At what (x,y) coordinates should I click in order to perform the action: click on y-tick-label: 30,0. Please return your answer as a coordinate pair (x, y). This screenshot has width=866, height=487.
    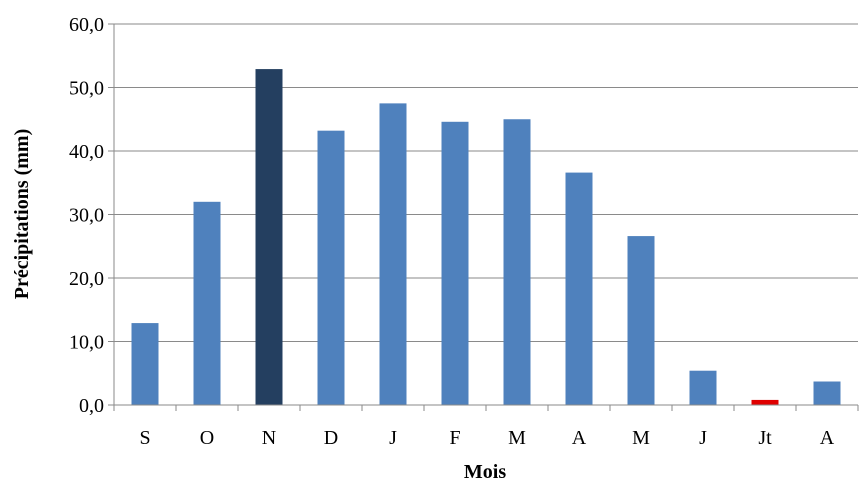
    Looking at the image, I should click on (86, 216).